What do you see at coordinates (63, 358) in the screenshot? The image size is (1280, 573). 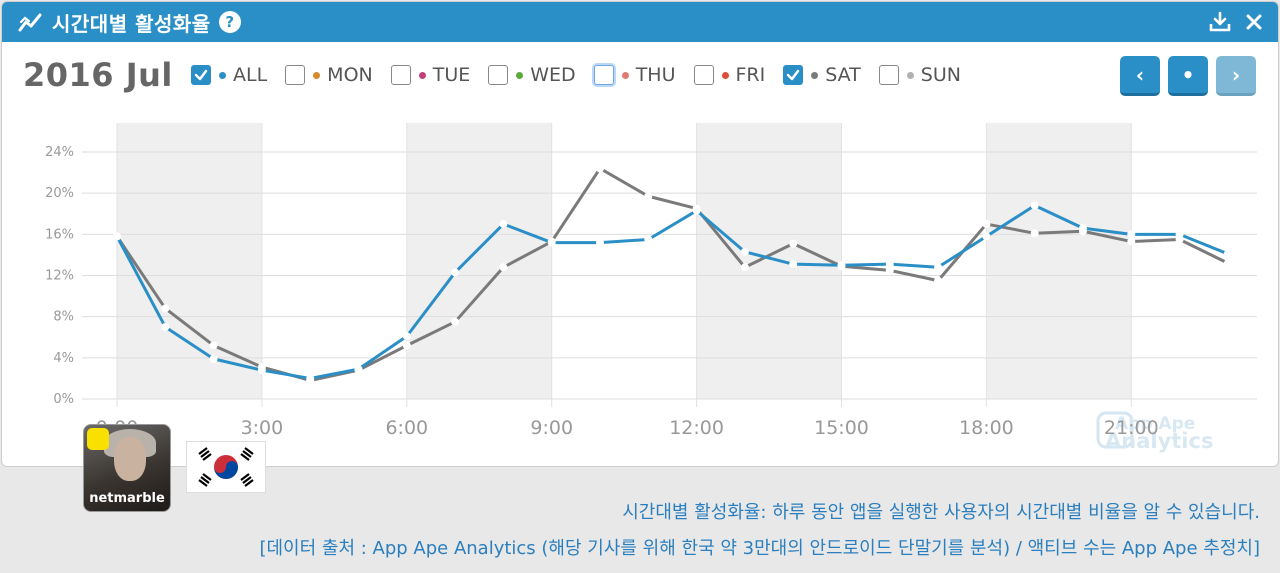 I see `y-tick-label: 4%` at bounding box center [63, 358].